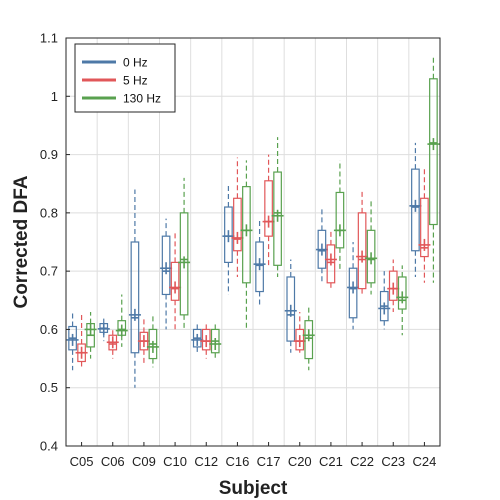 The image size is (500, 500). I want to click on x-tick-label: C23, so click(393, 461).